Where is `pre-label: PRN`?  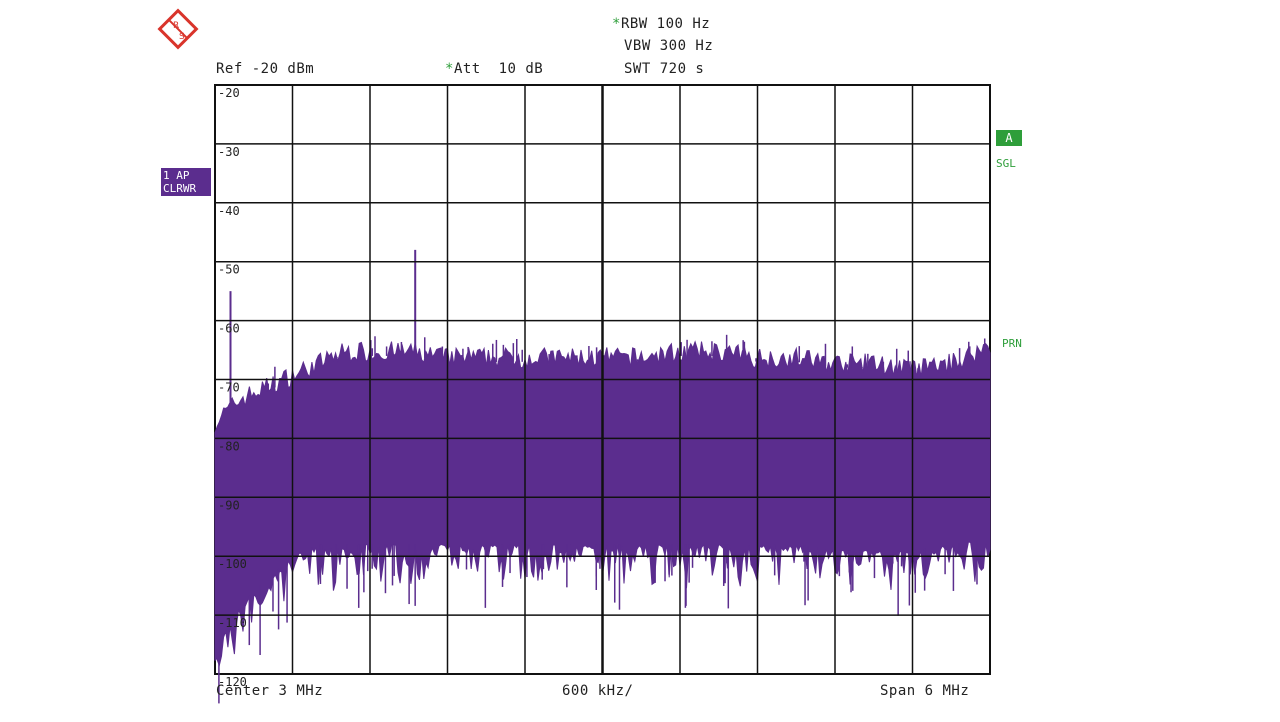
pre-label: PRN is located at coordinates (1012, 343).